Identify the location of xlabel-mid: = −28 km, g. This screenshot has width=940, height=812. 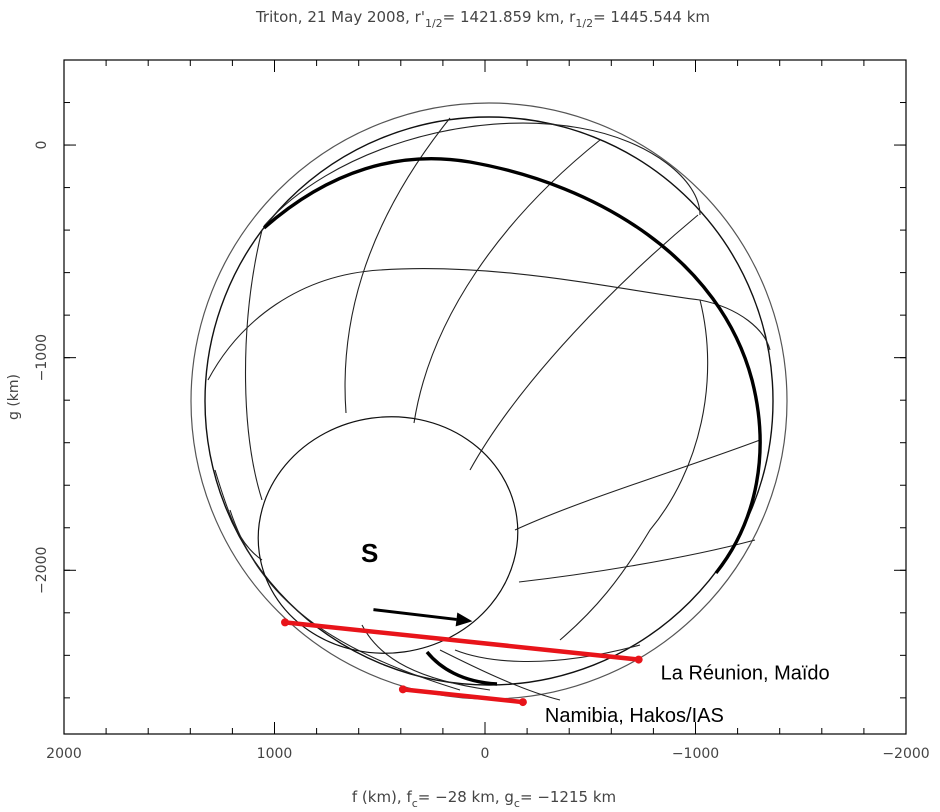
(466, 797).